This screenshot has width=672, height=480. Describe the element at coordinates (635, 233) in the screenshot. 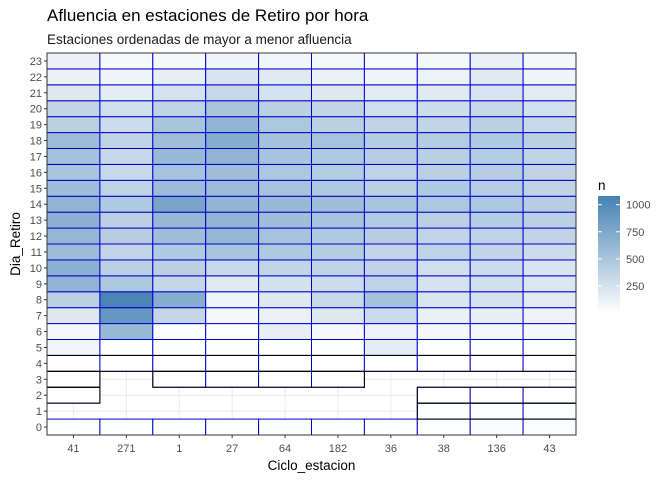

I see `legend-tick-label: 750` at that location.